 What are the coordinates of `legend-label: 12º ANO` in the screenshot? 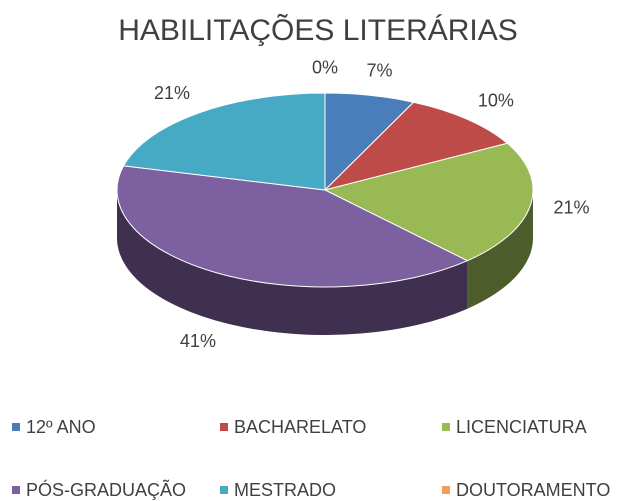 It's located at (61, 427).